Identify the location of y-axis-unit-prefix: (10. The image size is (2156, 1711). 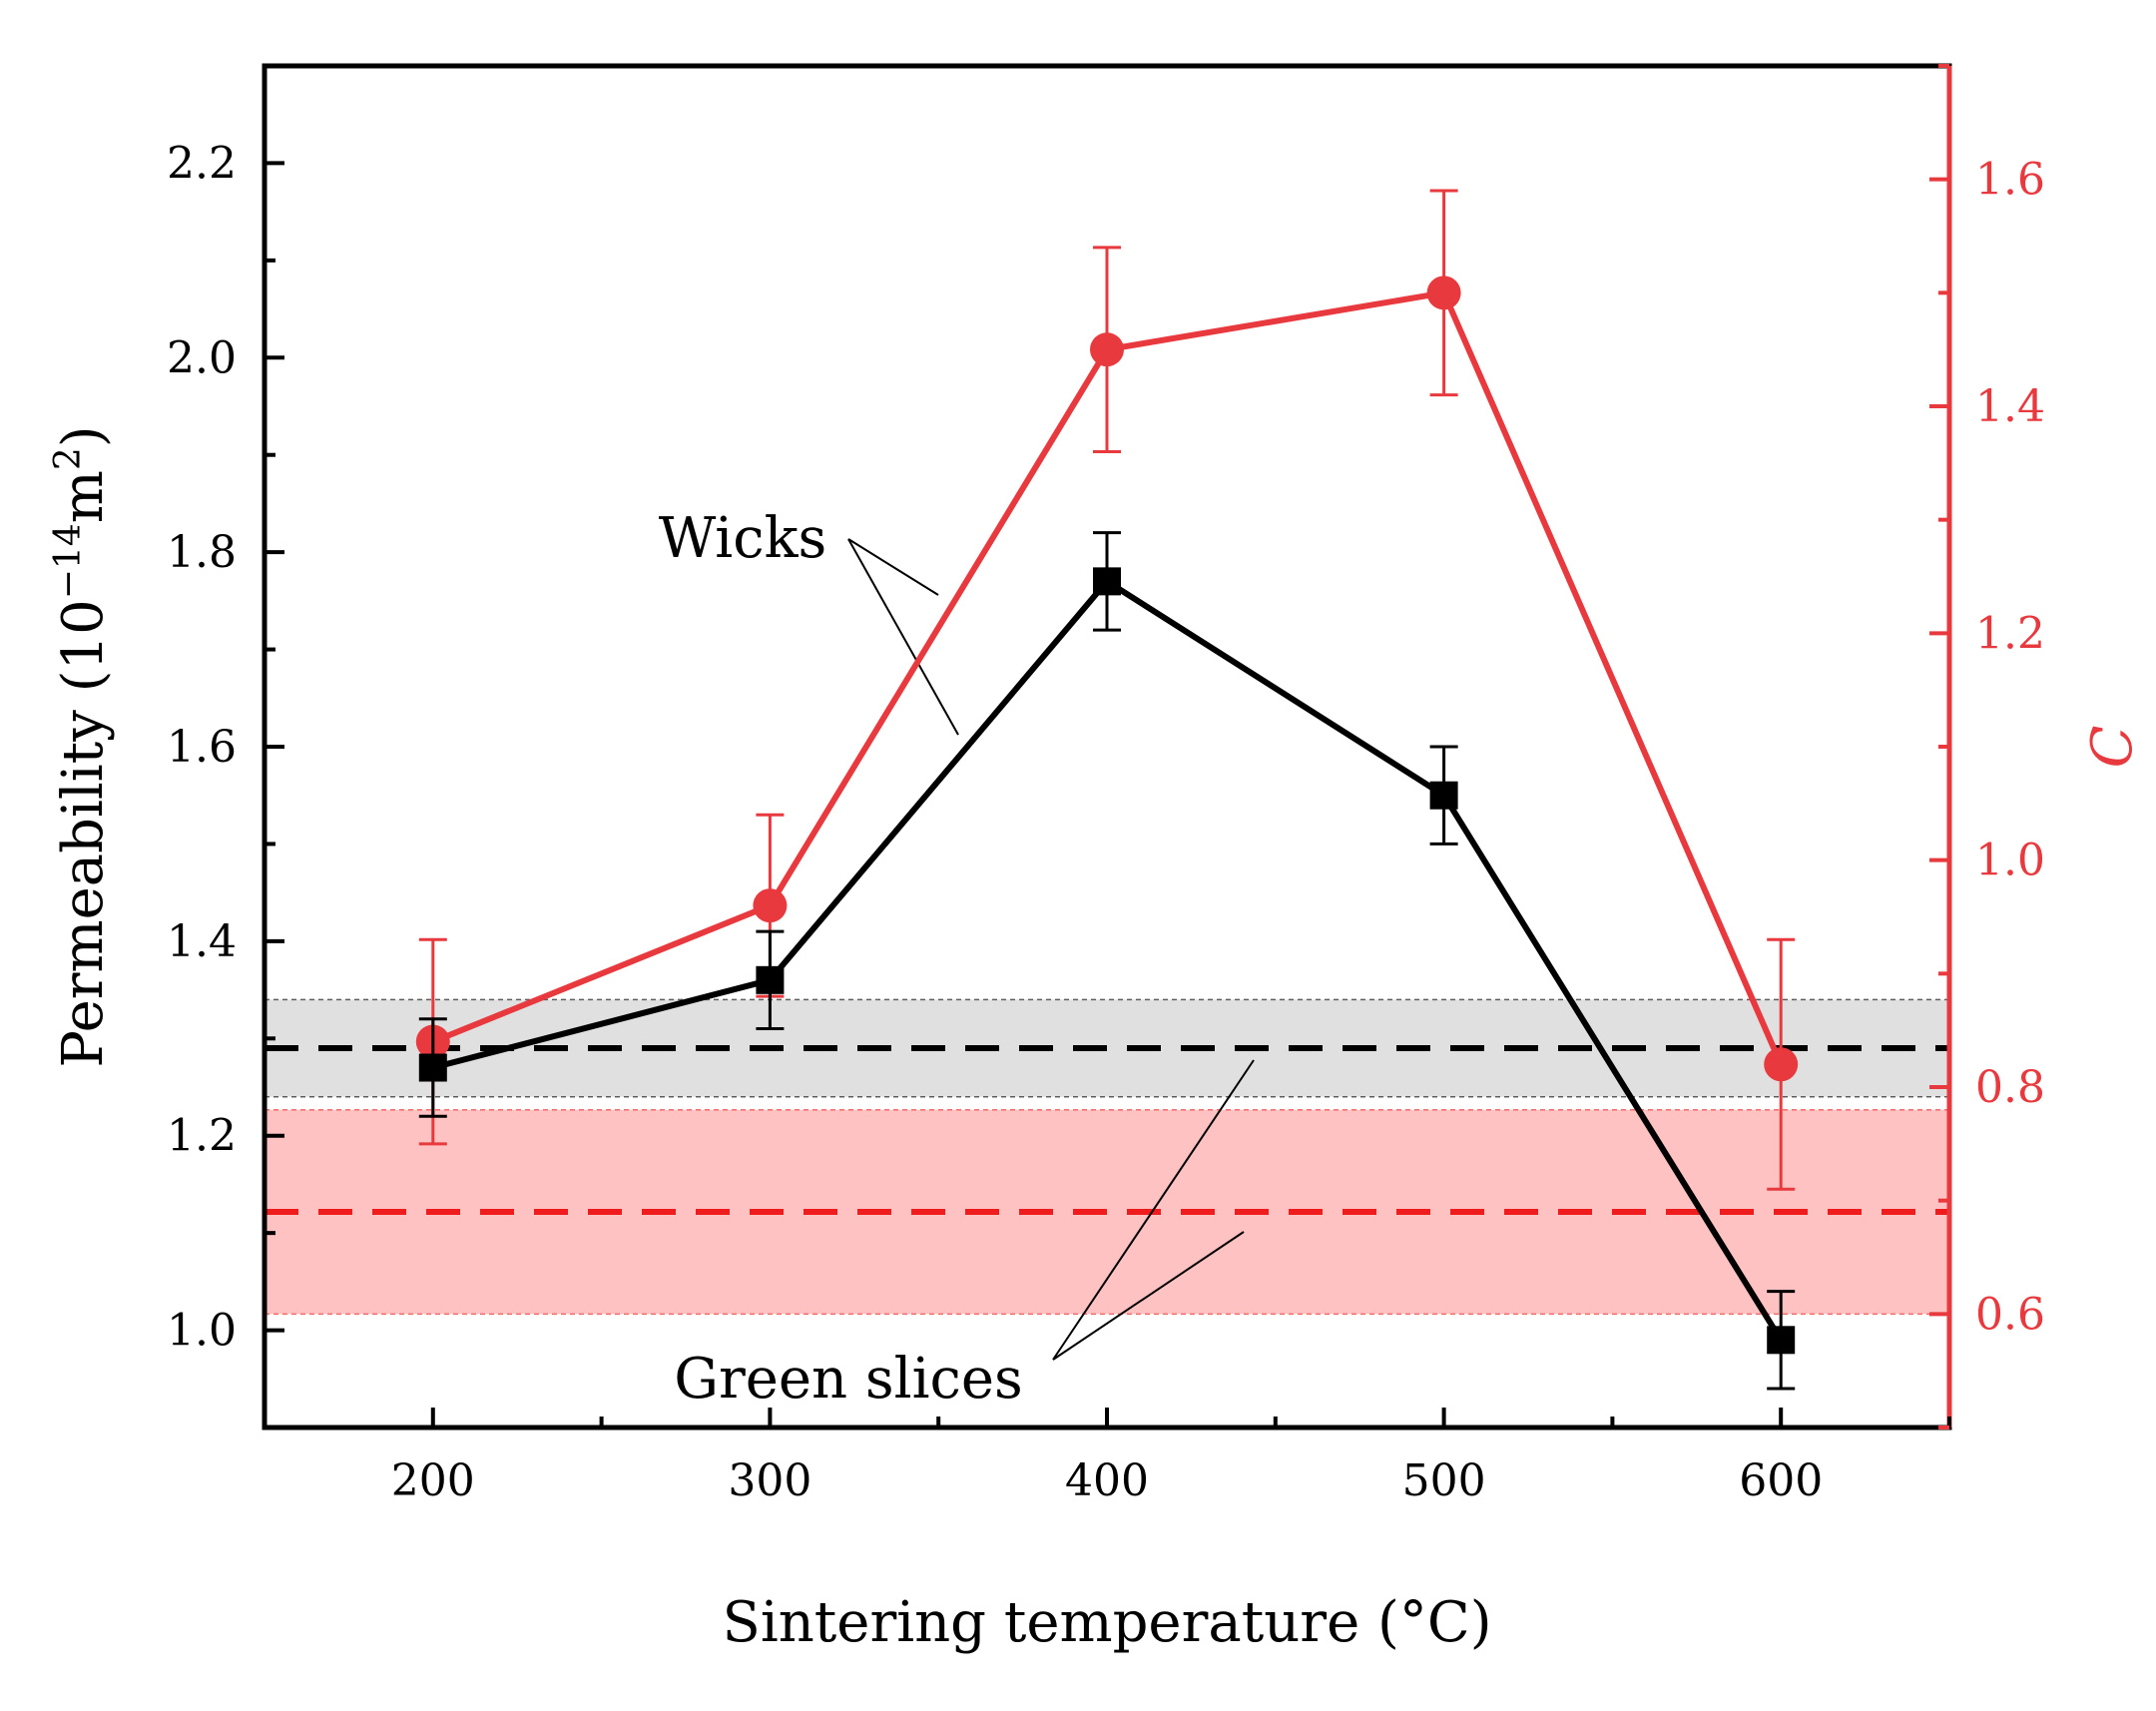
(83, 645).